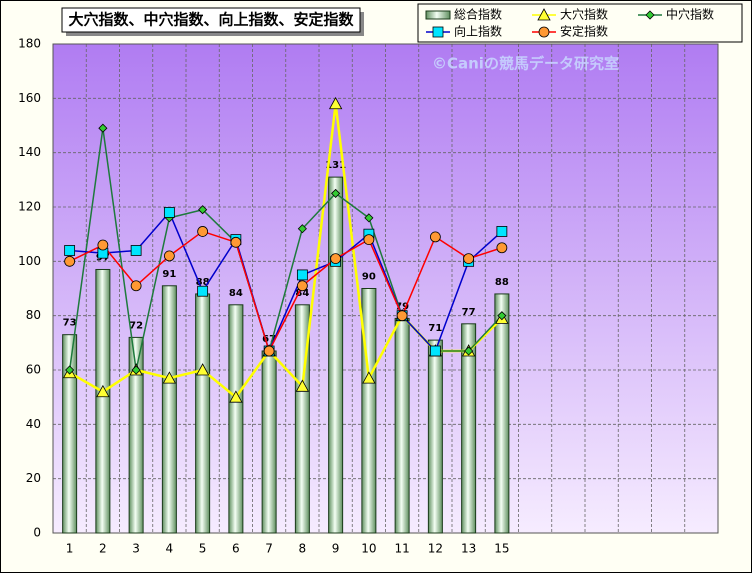 The image size is (752, 573). Describe the element at coordinates (203, 549) in the screenshot. I see `x-tick-label: 5` at that location.